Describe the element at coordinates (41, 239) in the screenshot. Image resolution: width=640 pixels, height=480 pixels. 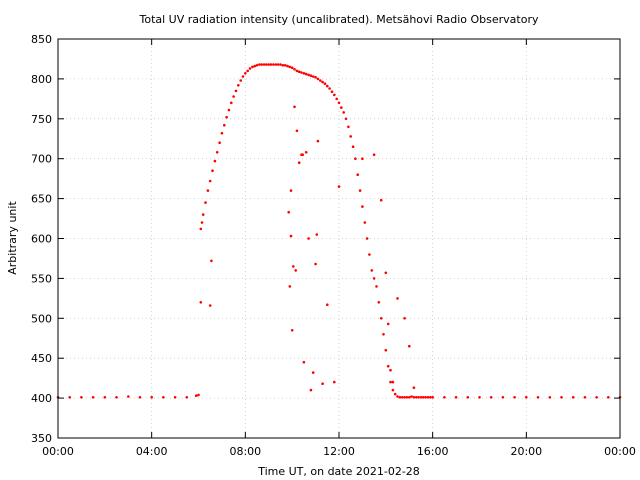
I see `y-tick-label: 600` at that location.